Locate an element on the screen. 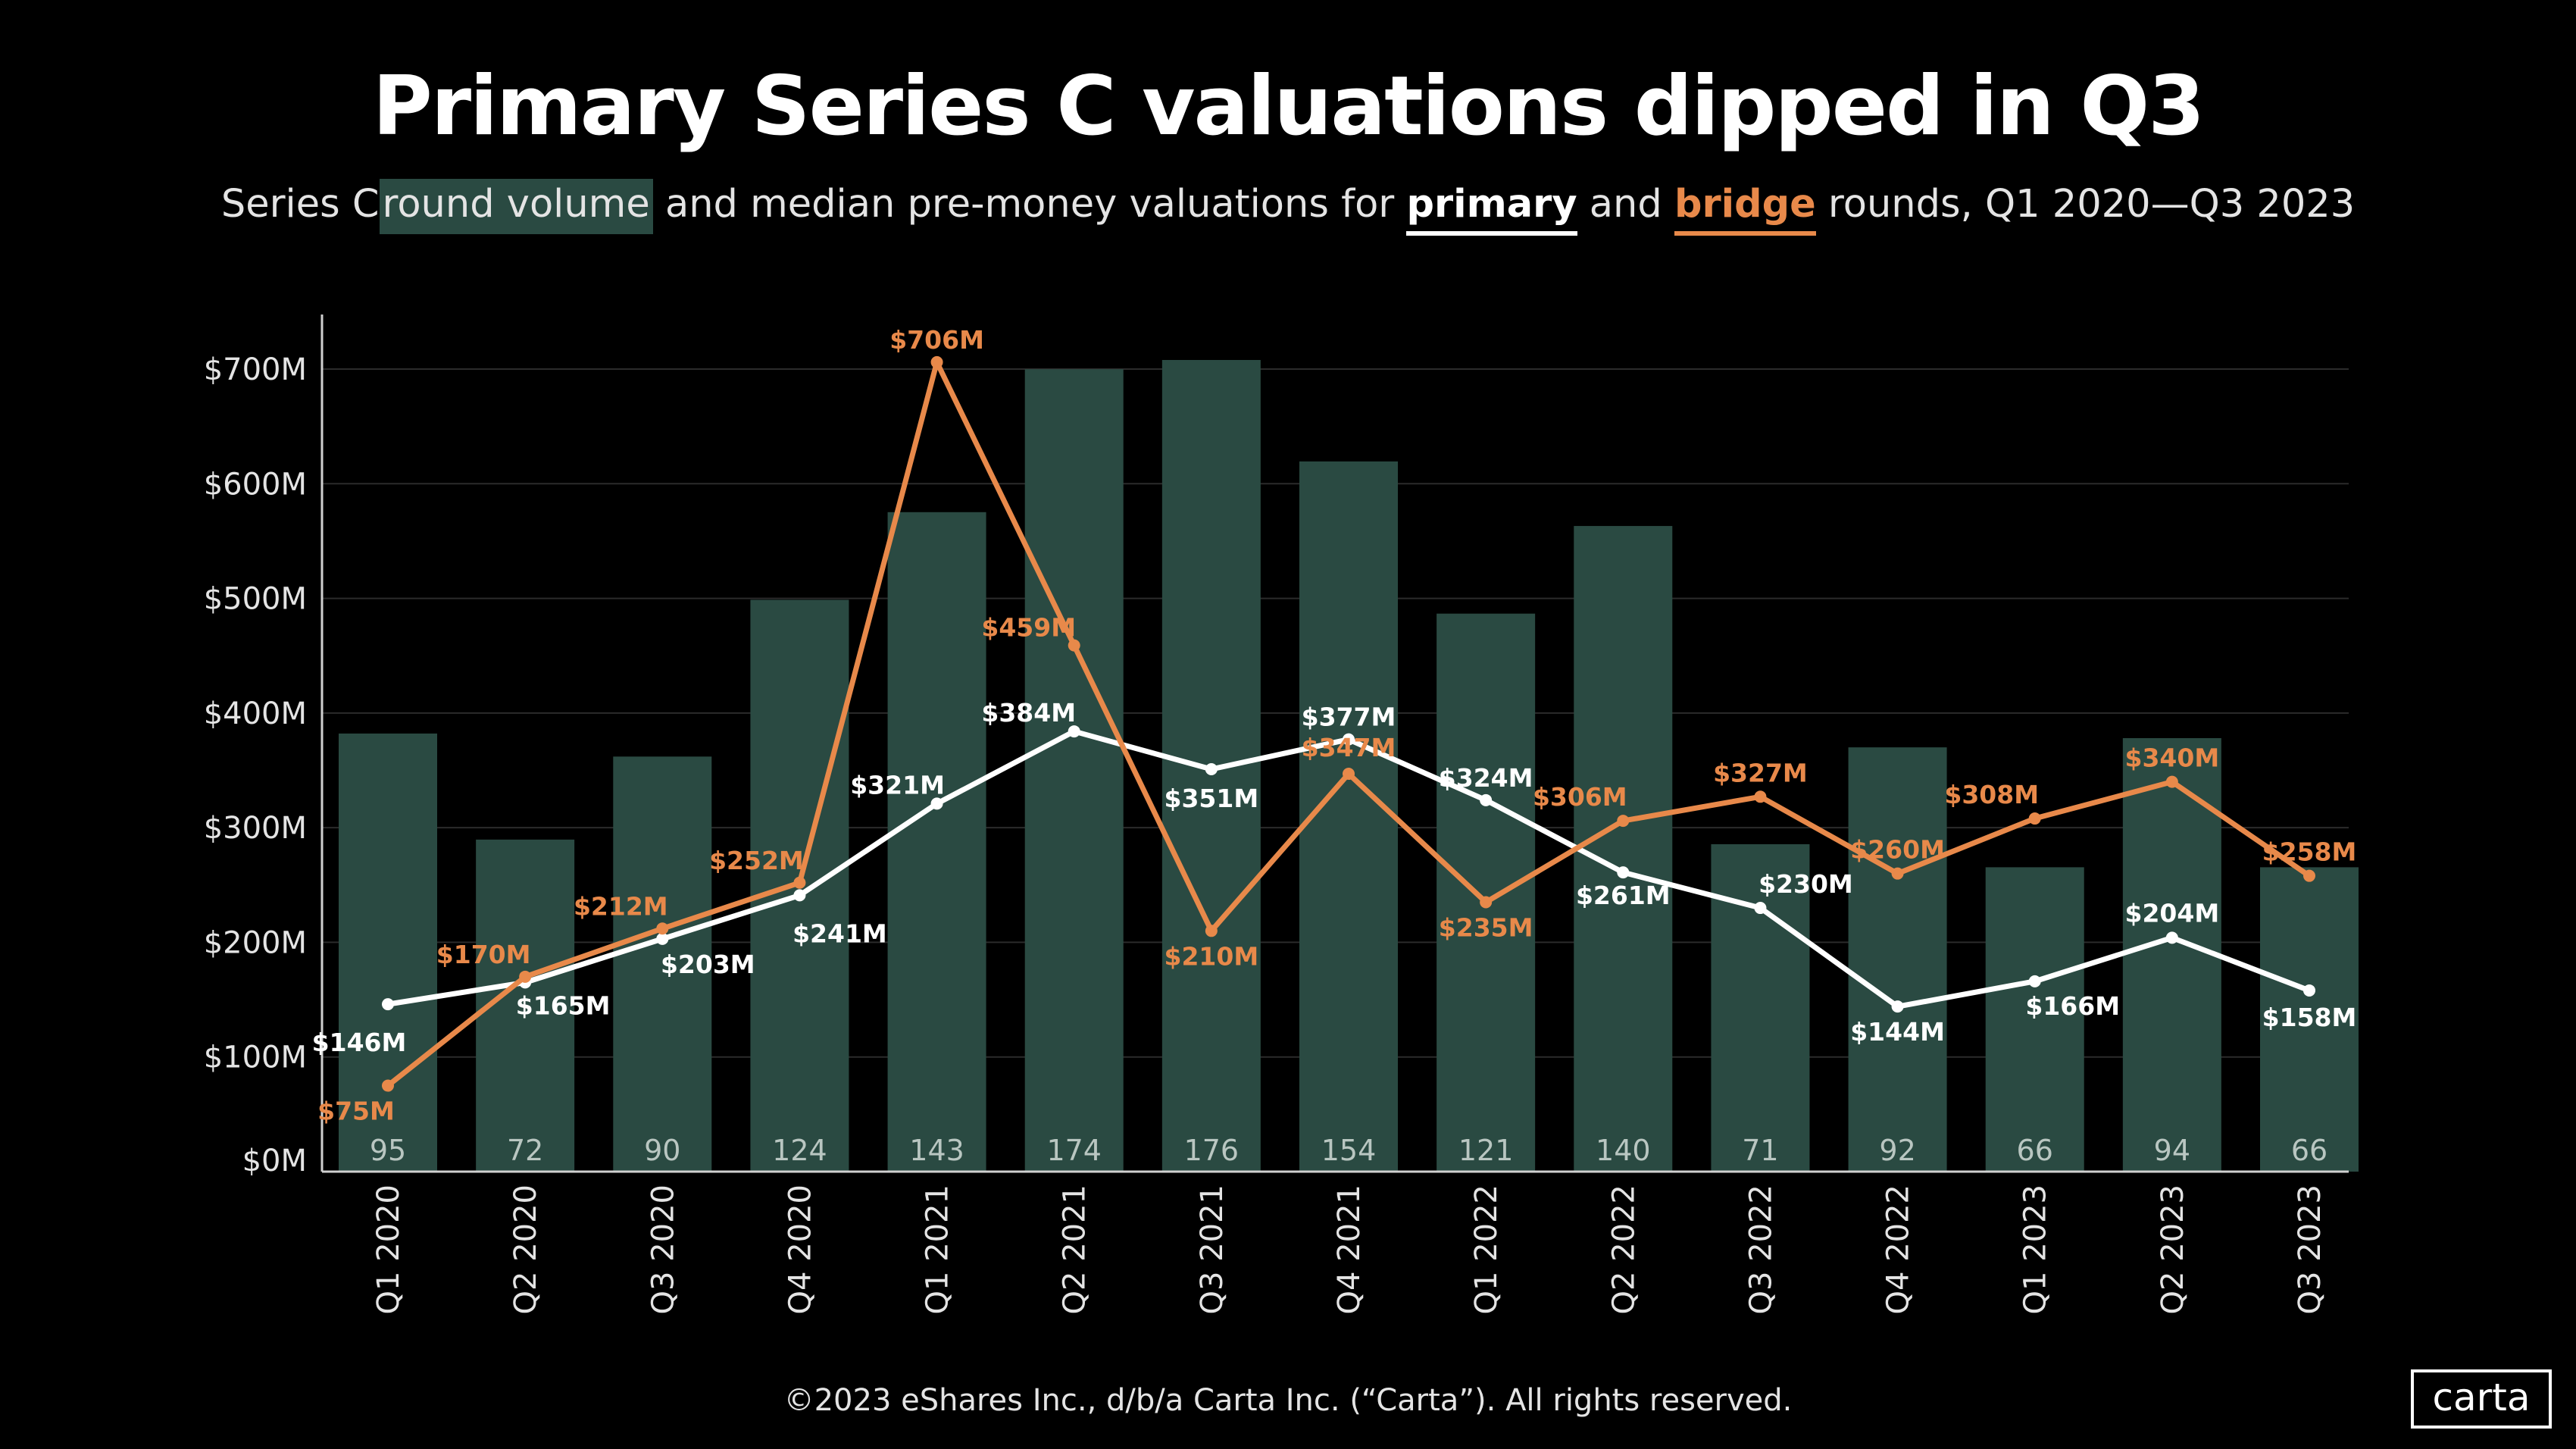 This screenshot has height=1449, width=2576. primary-data-label: $230M is located at coordinates (1805, 884).